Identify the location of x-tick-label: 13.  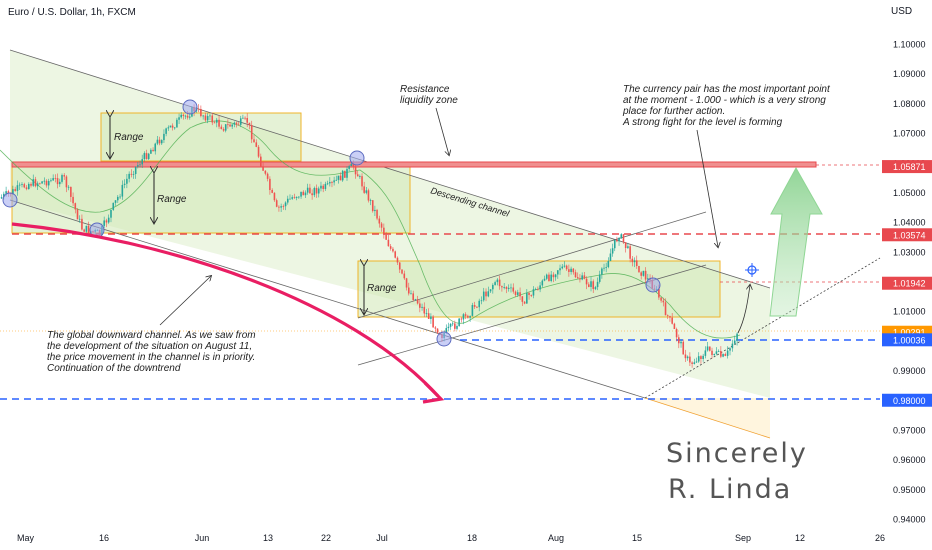
(268, 538).